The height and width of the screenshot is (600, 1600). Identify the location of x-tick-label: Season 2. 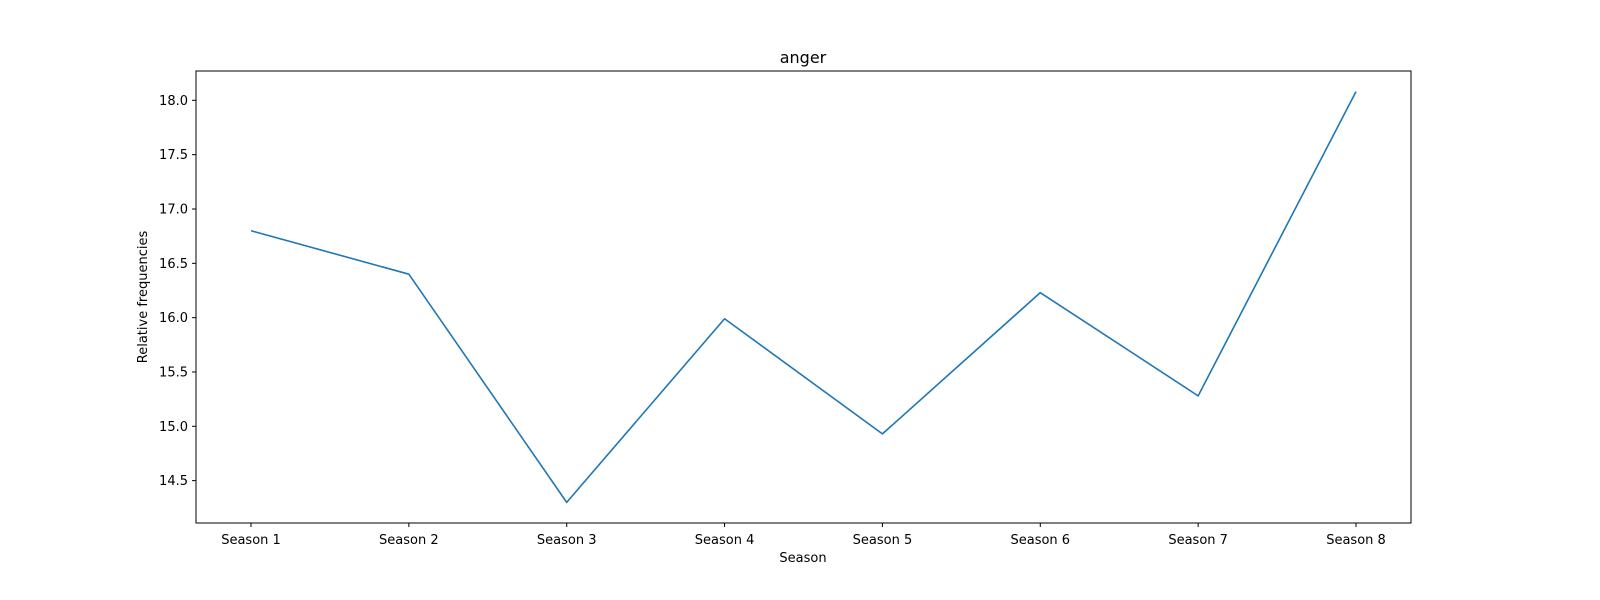
(409, 540).